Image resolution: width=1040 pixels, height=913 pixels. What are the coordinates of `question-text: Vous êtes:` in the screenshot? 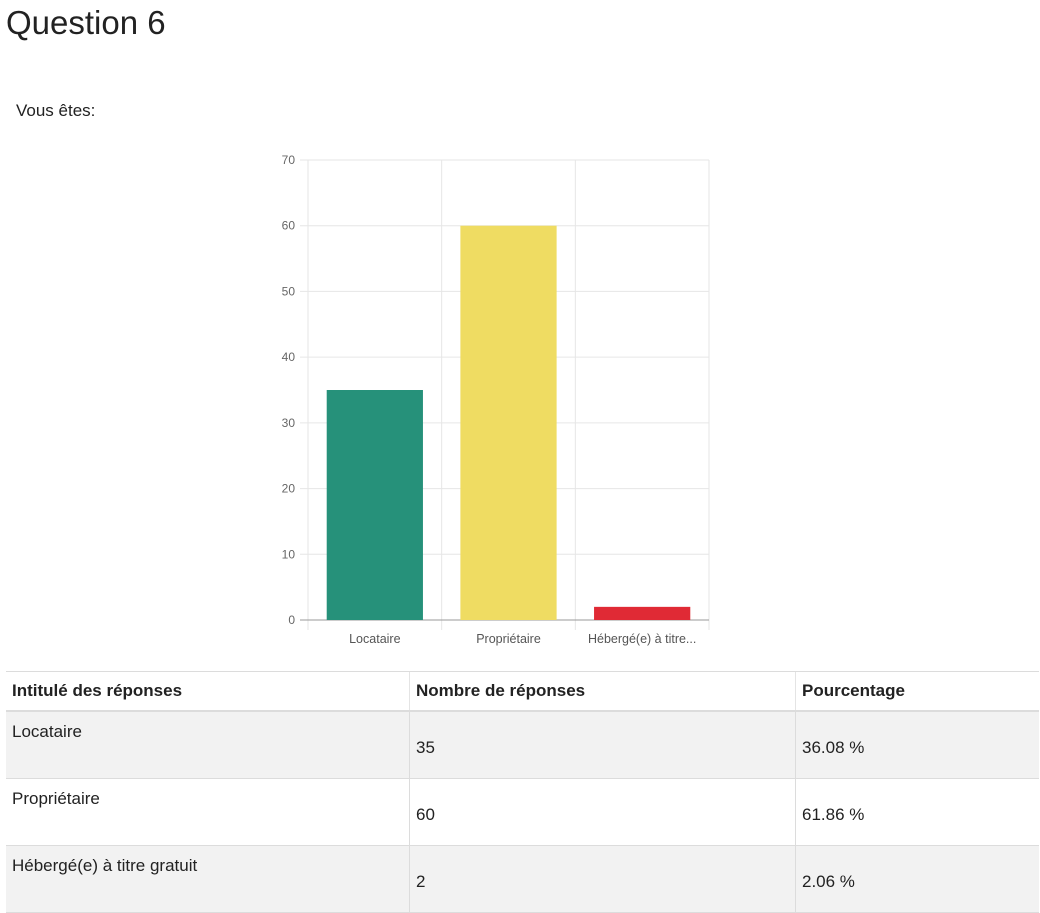 It's located at (56, 110).